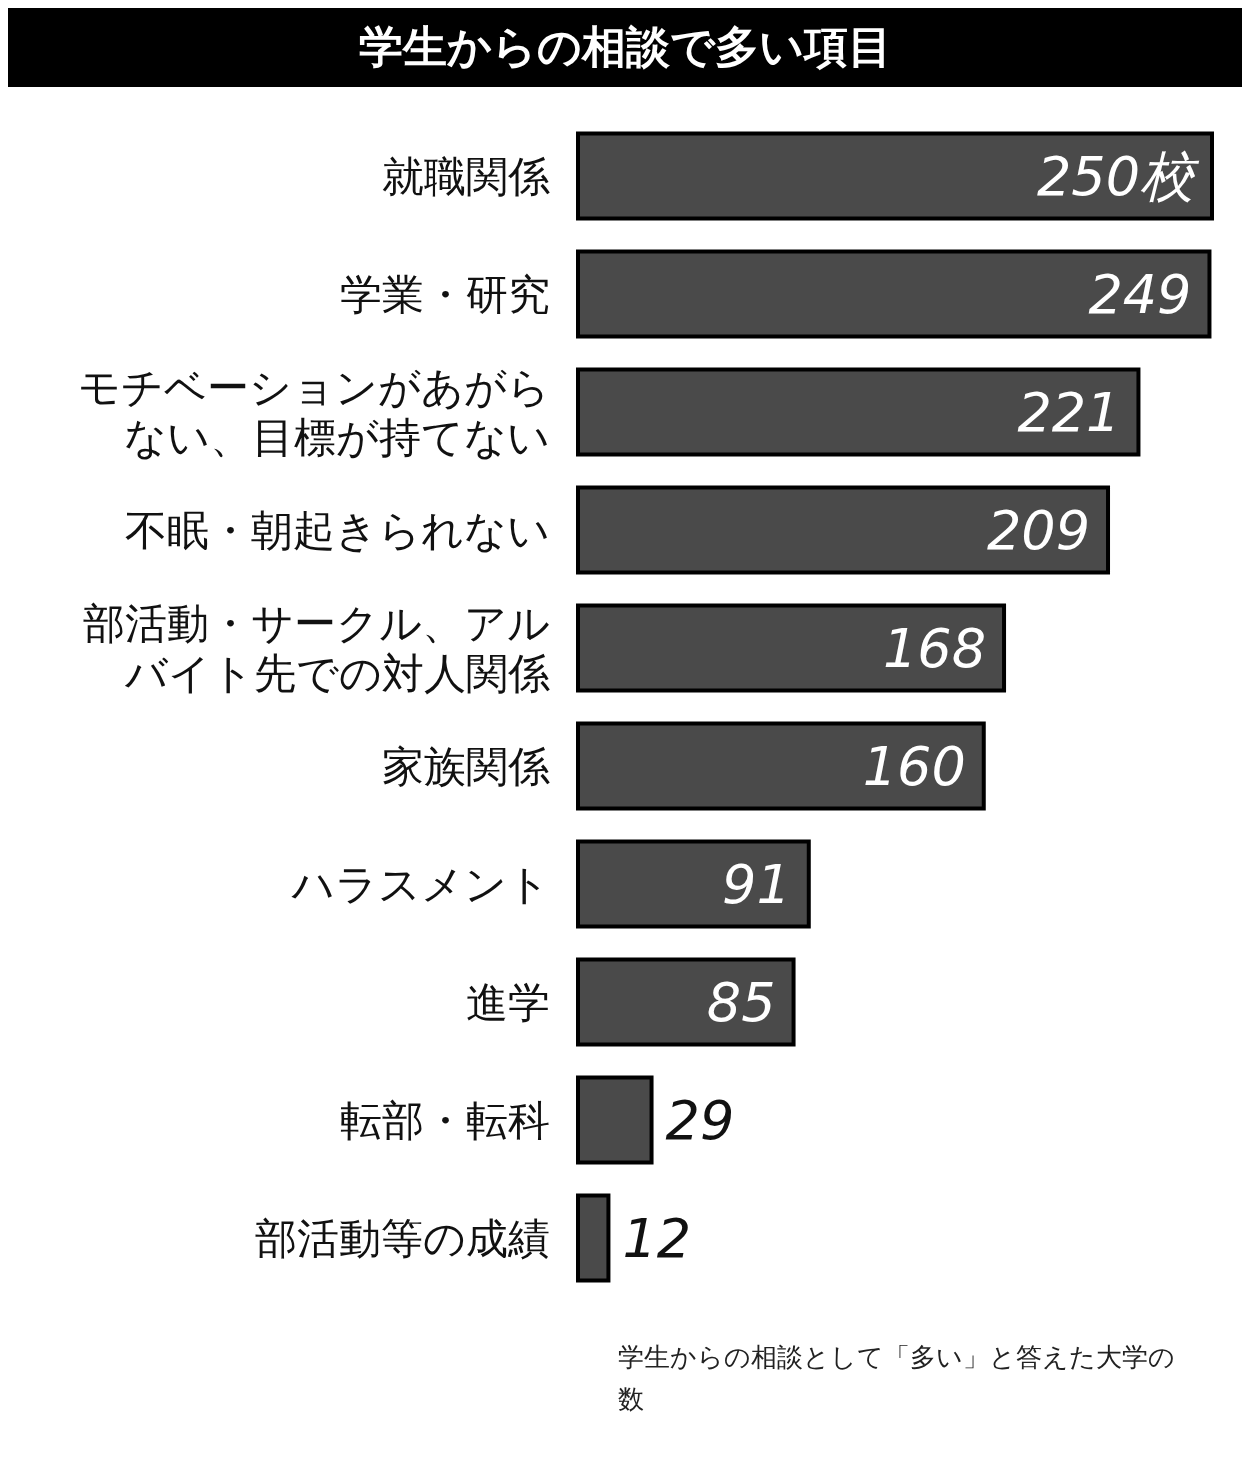 The image size is (1250, 1471). I want to click on chart-title: 学生からの相談で多い項目, so click(625, 47).